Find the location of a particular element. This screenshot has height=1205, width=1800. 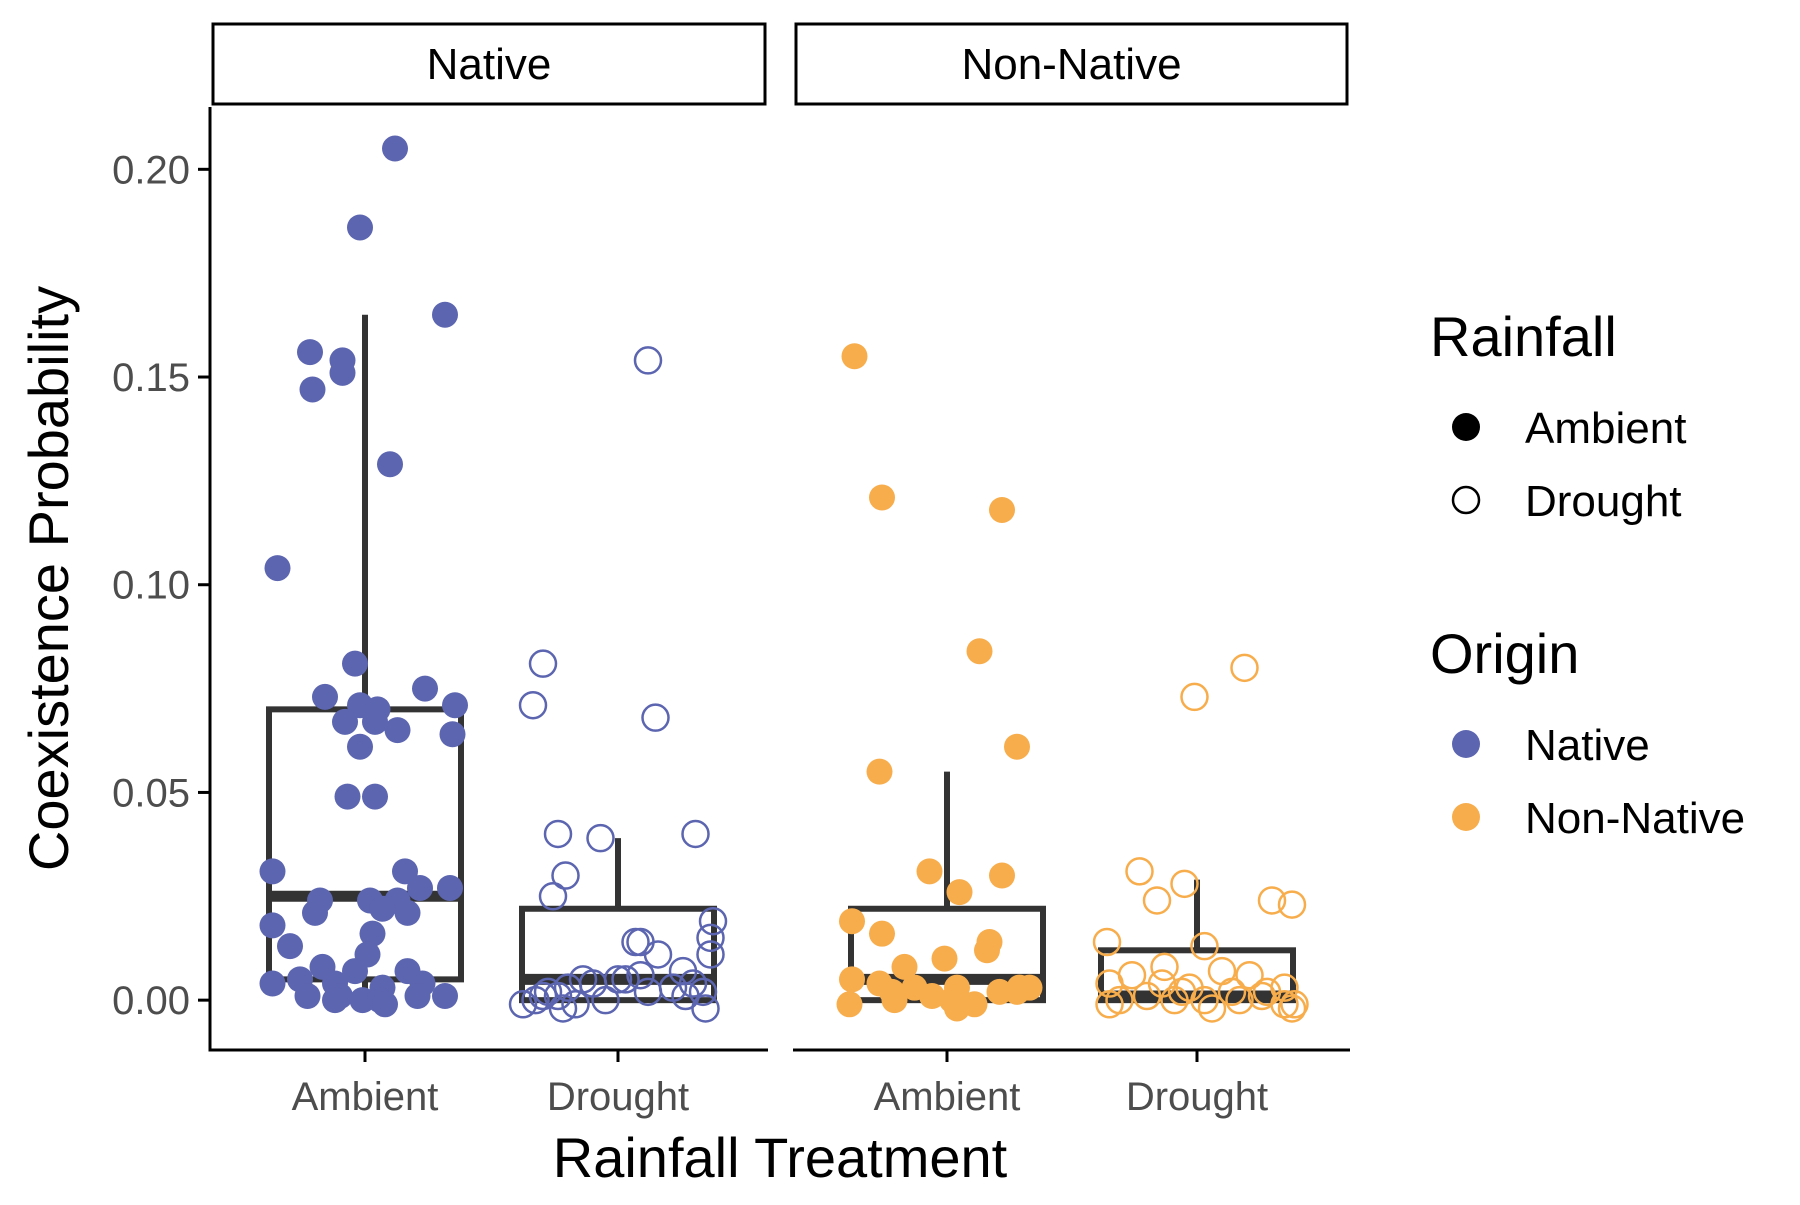

y-axis-title: Coexistence Probability is located at coordinates (48, 578).